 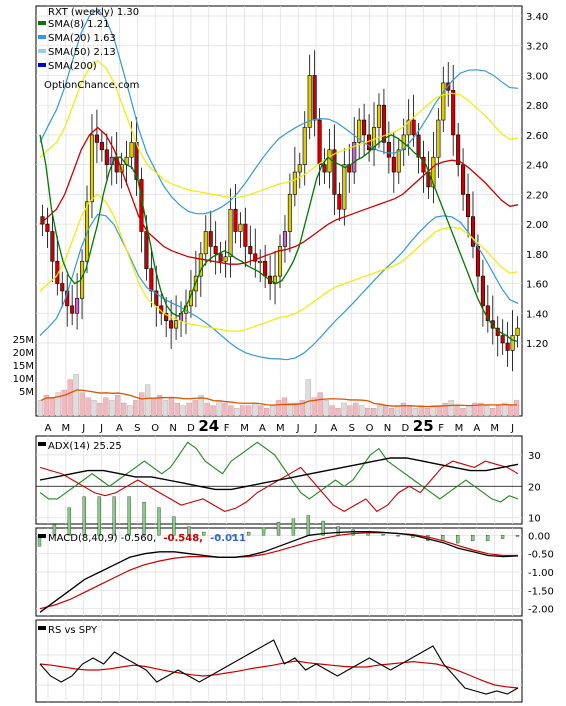 I want to click on rs-line, so click(x=279, y=667).